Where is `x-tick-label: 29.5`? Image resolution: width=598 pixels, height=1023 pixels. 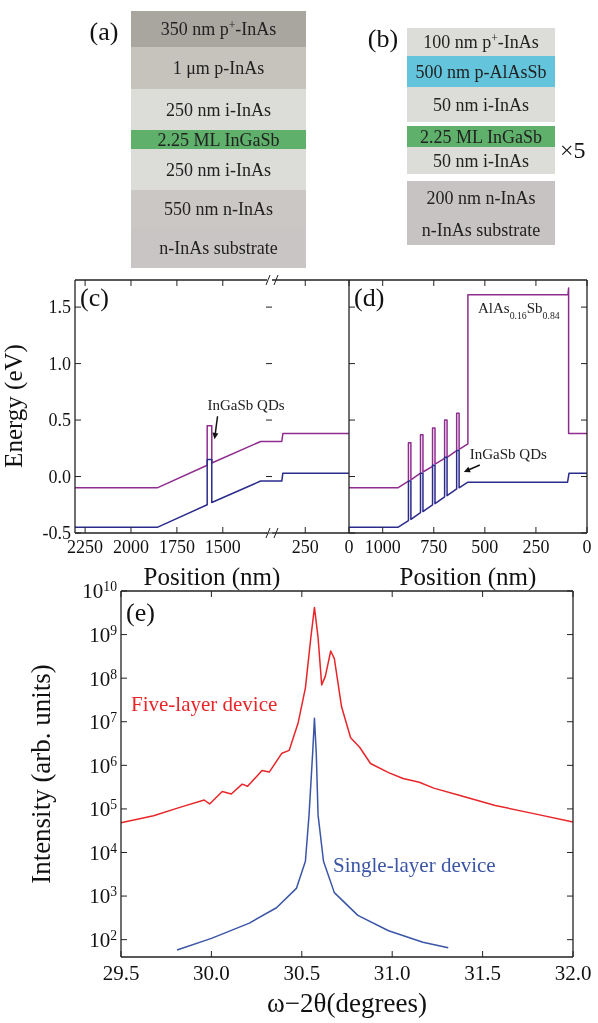
x-tick-label: 29.5 is located at coordinates (121, 973).